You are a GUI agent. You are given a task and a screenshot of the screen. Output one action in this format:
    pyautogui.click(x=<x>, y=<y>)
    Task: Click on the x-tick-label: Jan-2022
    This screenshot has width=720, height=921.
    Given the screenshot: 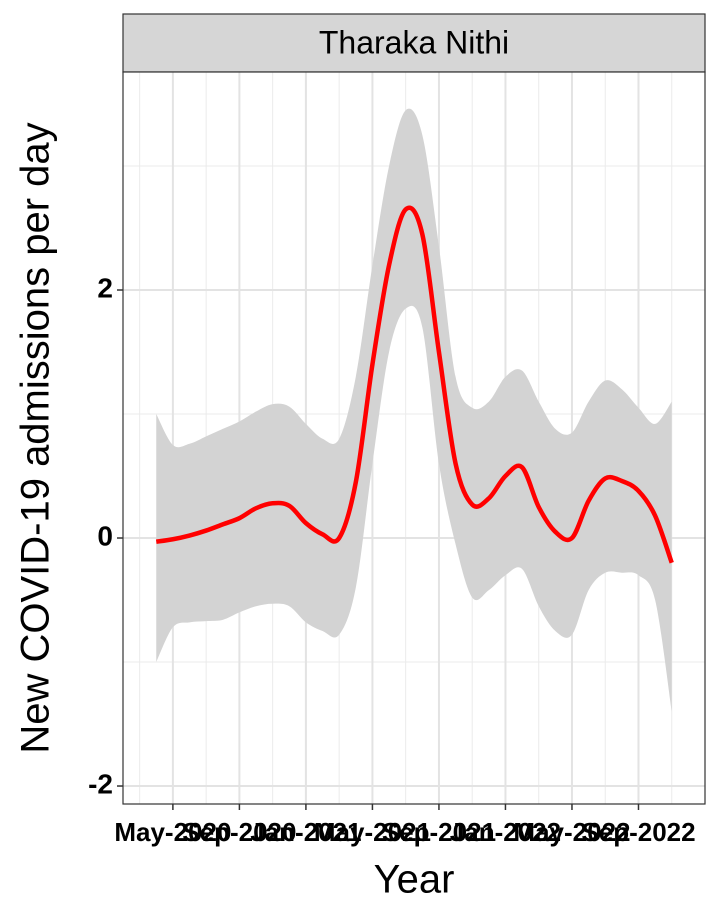 What is the action you would take?
    pyautogui.click(x=505, y=832)
    